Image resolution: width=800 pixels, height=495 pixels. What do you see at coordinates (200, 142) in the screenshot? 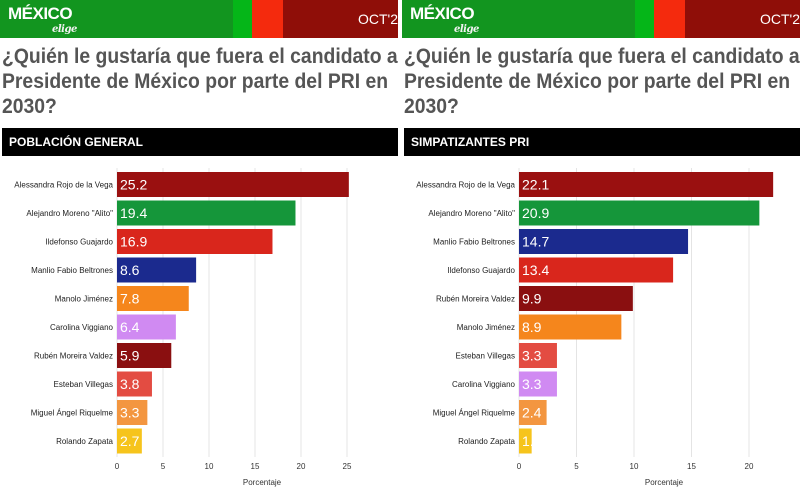
I see `section-title: POBLACIÓN GENERAL` at bounding box center [200, 142].